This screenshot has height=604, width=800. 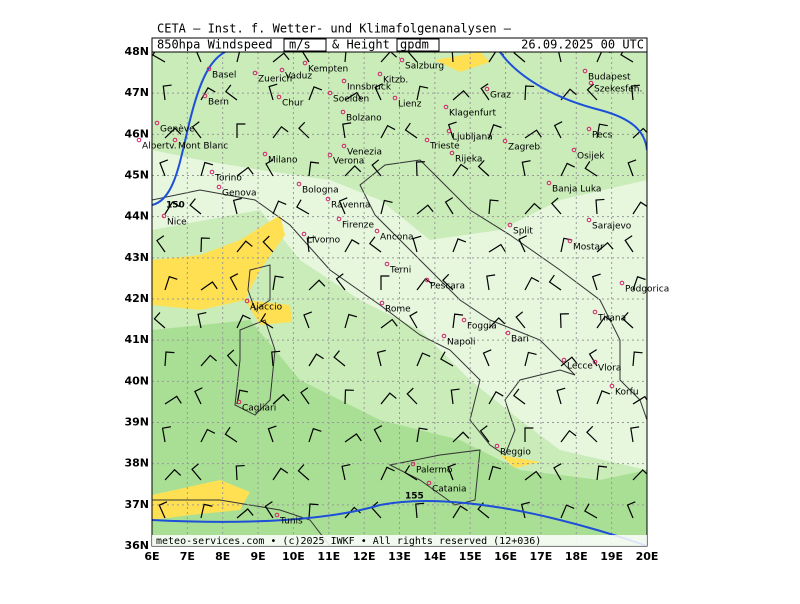 I want to click on lon-label: 15E, so click(x=470, y=556).